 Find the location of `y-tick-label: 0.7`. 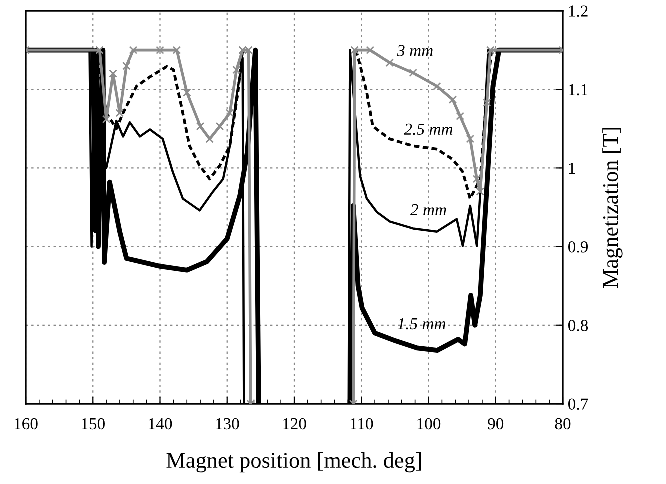

y-tick-label: 0.7 is located at coordinates (578, 404).